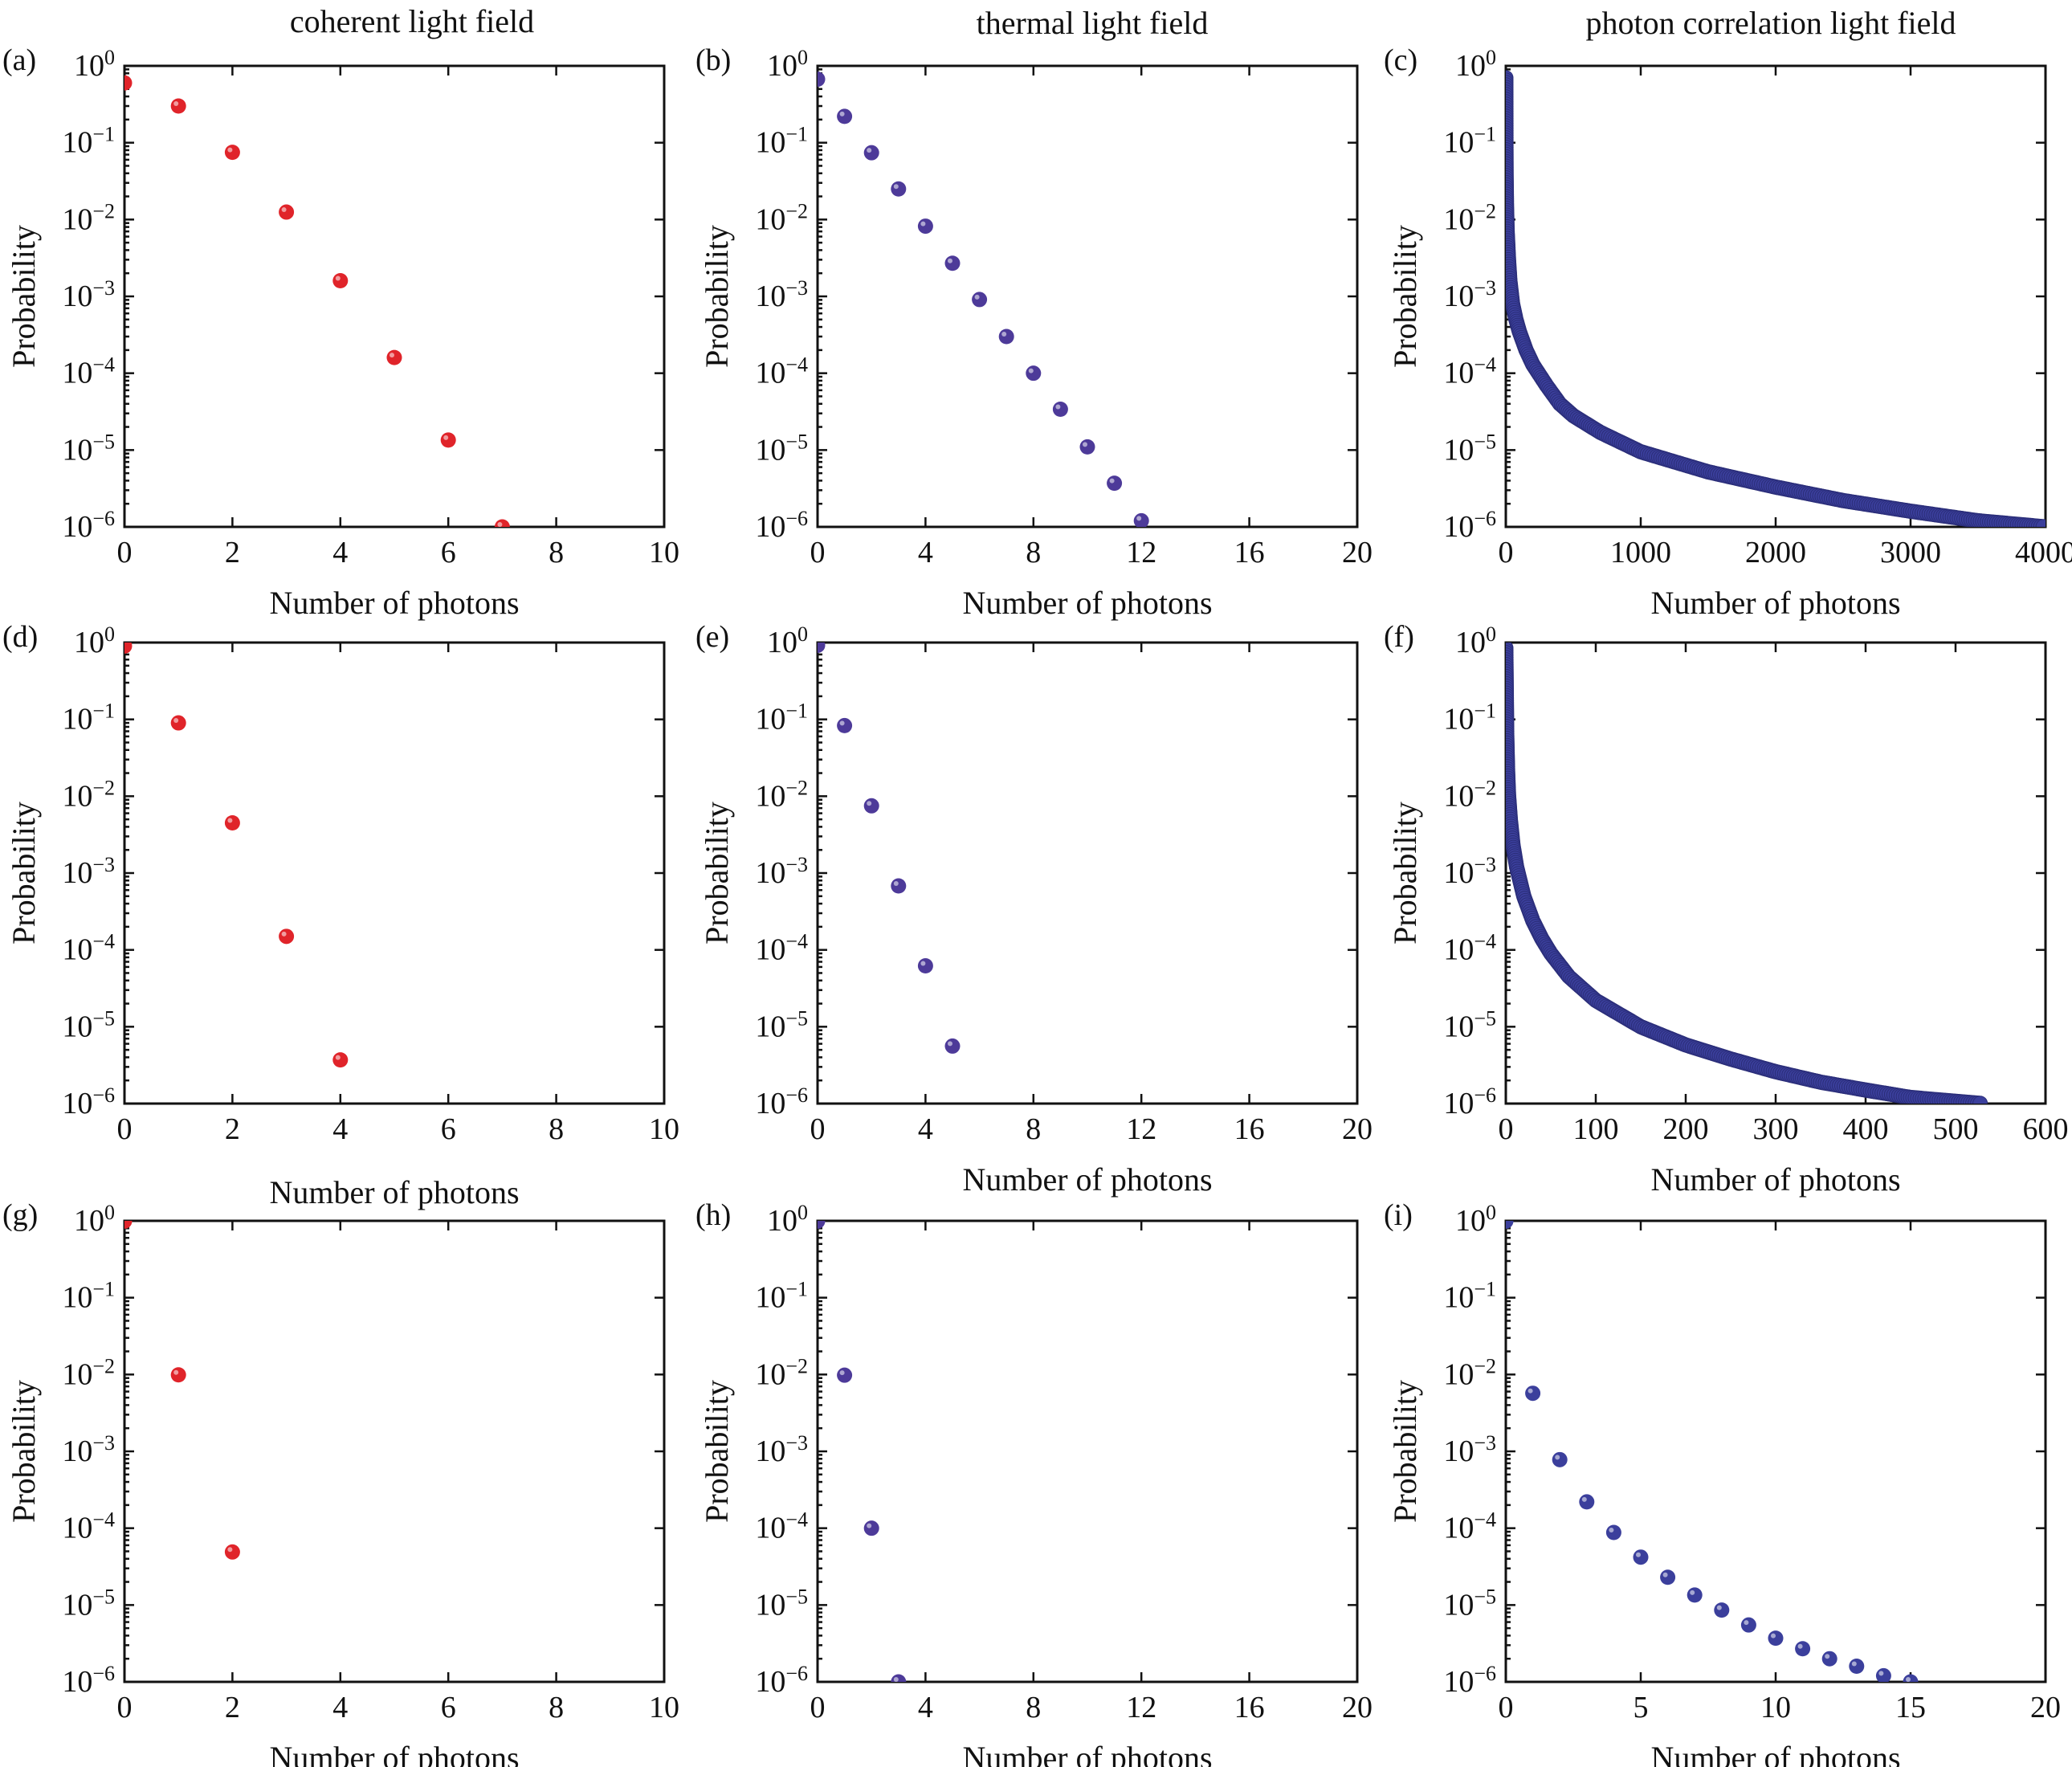 This screenshot has width=2072, height=1767. What do you see at coordinates (232, 552) in the screenshot?
I see `x-tick-label: 2` at bounding box center [232, 552].